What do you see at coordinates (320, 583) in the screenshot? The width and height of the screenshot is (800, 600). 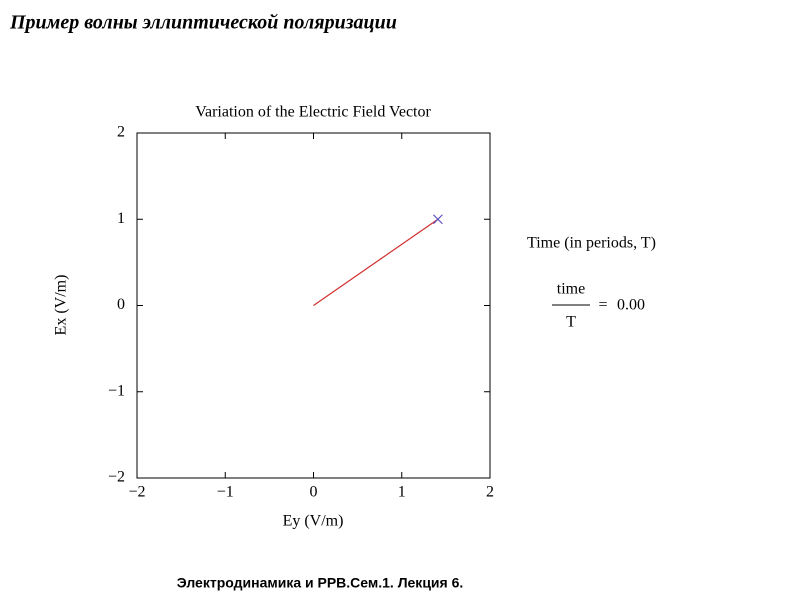 I see `footer: Электродинамика и РРВ.Сем.1. Лекция 6.` at bounding box center [320, 583].